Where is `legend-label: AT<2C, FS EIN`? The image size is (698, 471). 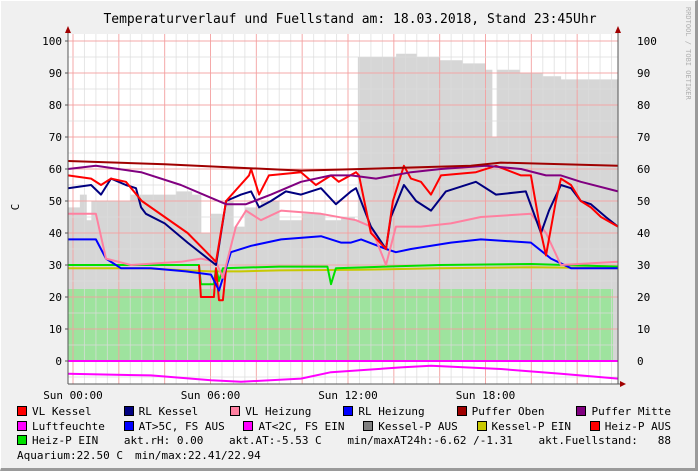 legend-label: AT<2C, FS EIN is located at coordinates (301, 426).